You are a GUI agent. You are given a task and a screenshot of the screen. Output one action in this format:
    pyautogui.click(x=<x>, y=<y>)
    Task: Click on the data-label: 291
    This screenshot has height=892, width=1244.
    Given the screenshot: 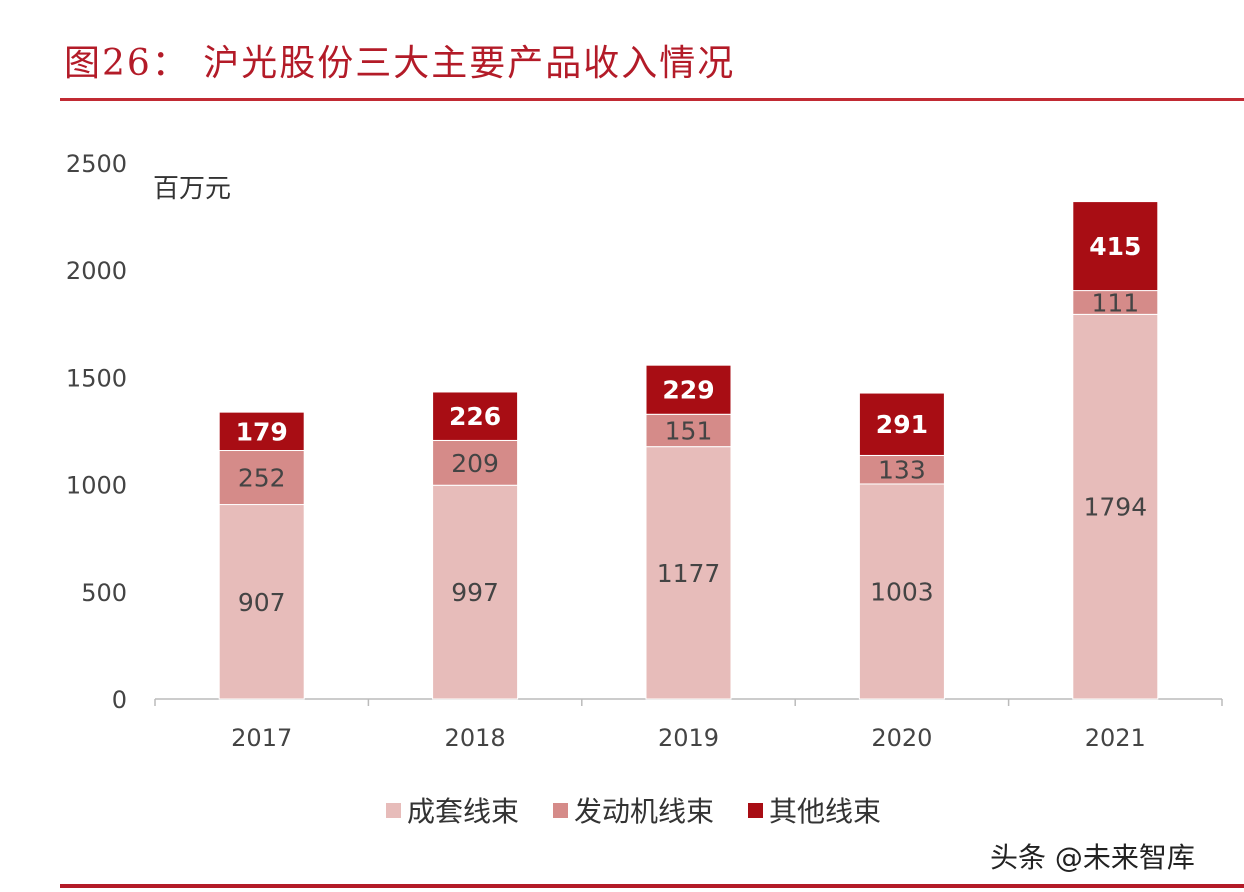 What is the action you would take?
    pyautogui.click(x=902, y=424)
    